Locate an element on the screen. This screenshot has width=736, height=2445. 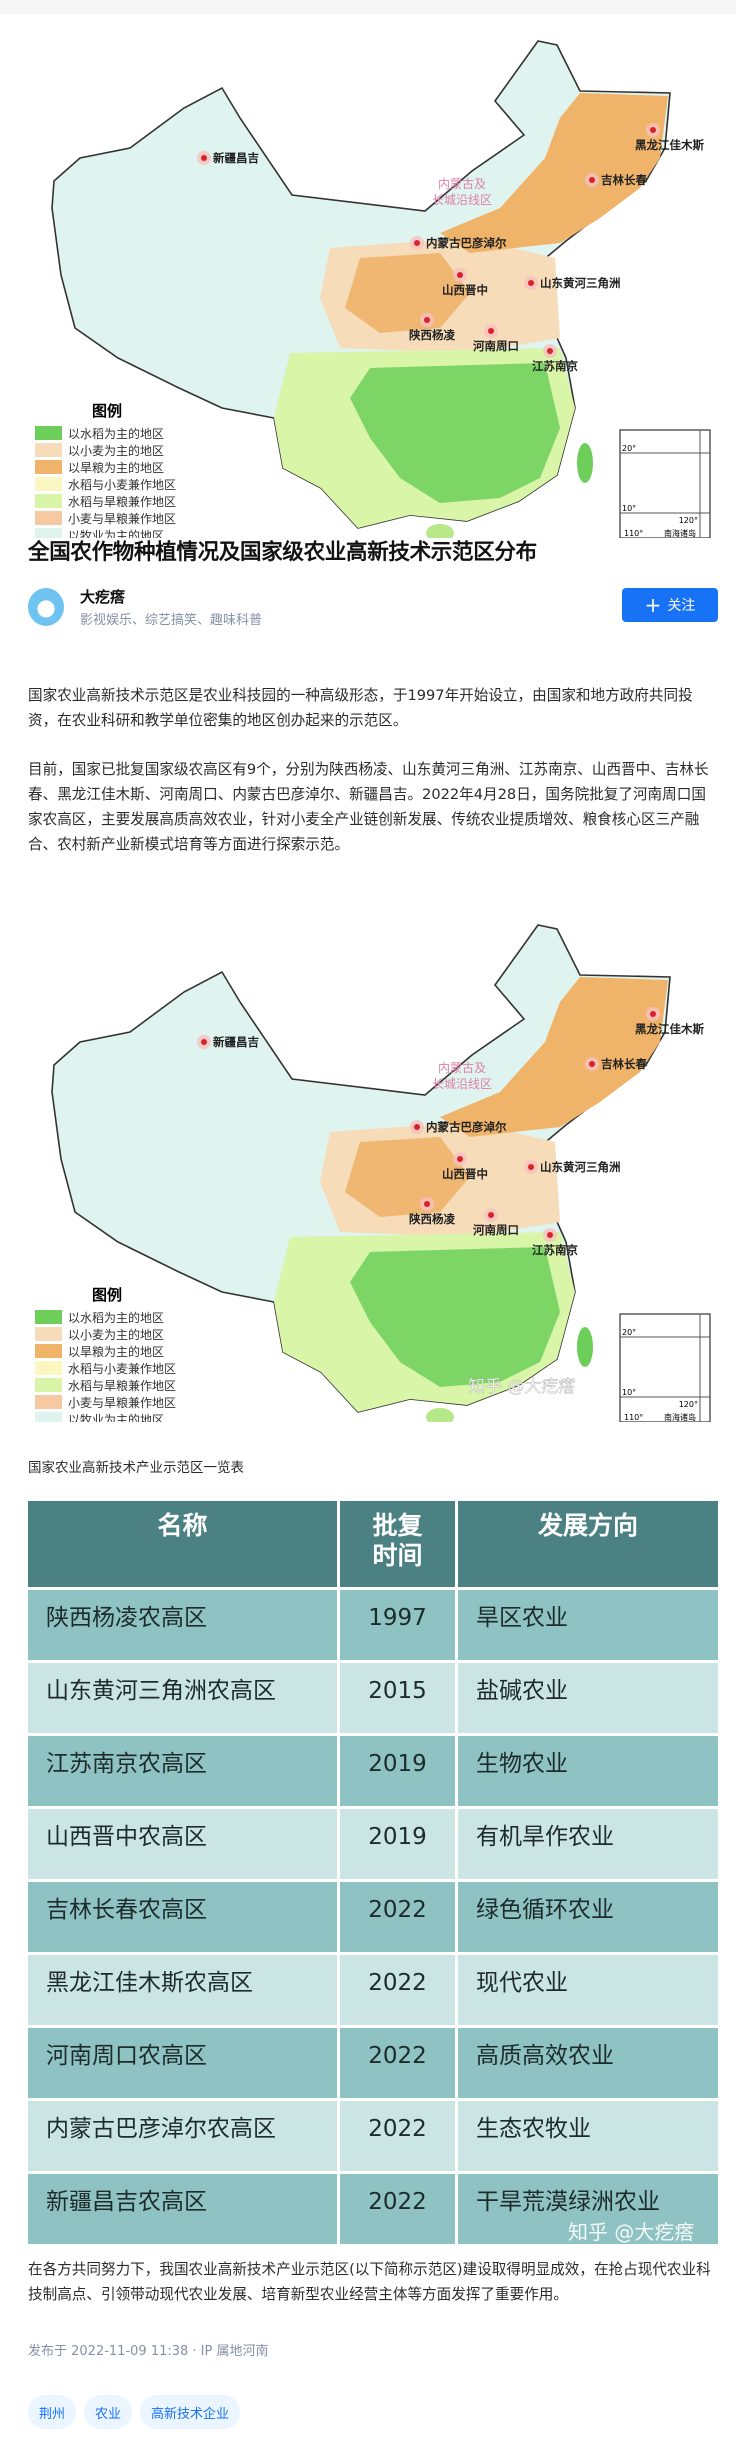
avatar is located at coordinates (46, 607).